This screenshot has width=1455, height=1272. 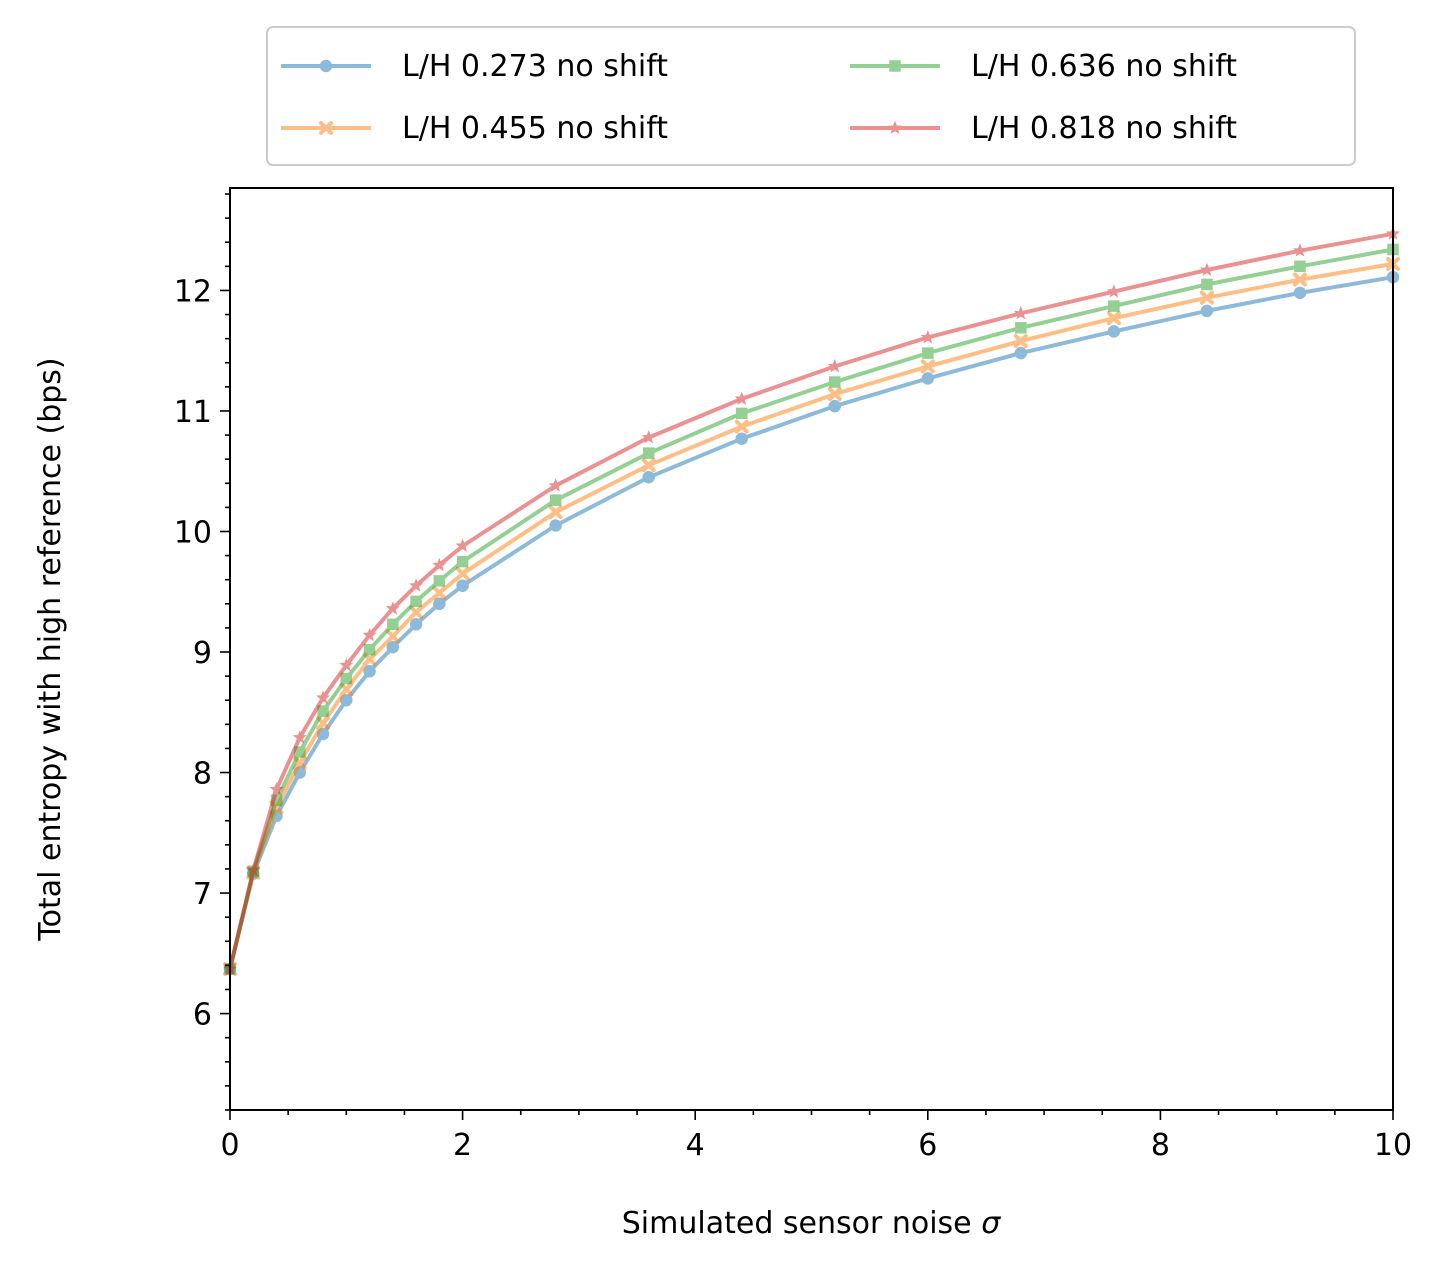 I want to click on legend-item-4: L/H 0.818 no shift, so click(x=1043, y=128).